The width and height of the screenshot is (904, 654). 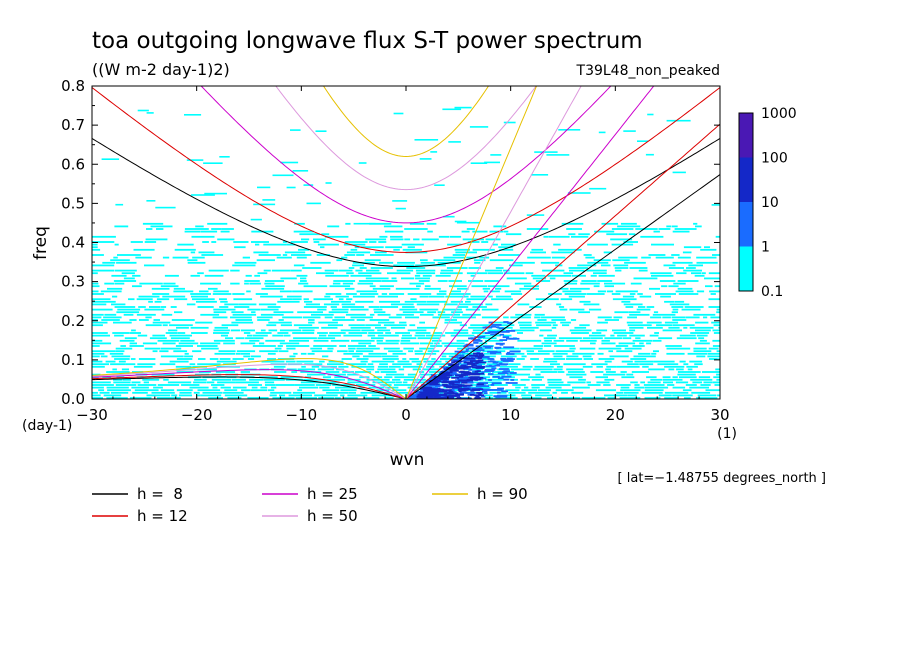 I want to click on y-tick-label: 0.0, so click(x=73, y=399).